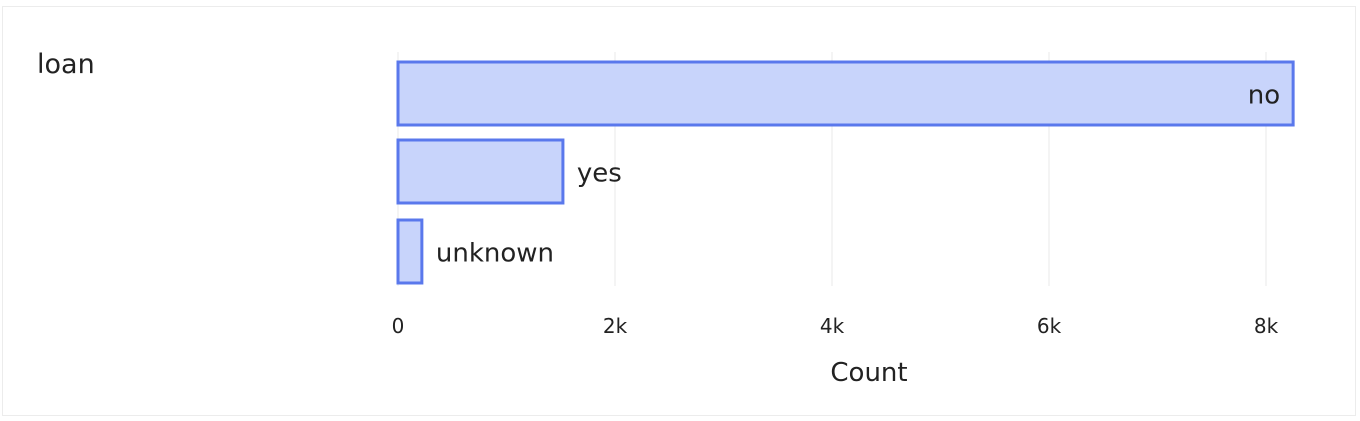 Image resolution: width=1360 pixels, height=421 pixels. What do you see at coordinates (480, 171) in the screenshot?
I see `bar-yes` at bounding box center [480, 171].